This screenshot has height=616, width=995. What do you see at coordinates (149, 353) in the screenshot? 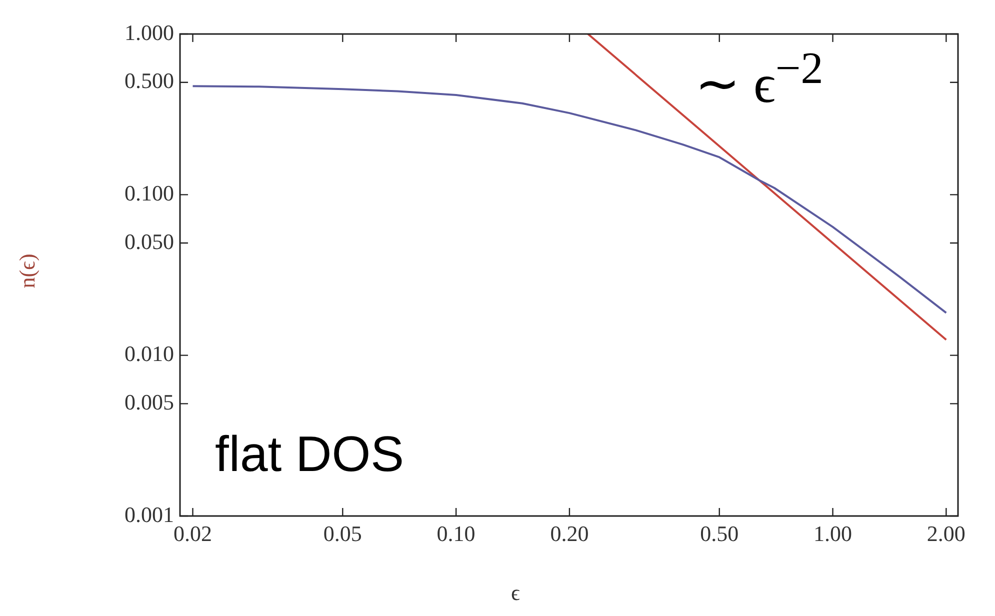
I see `y-tick-label: 0.010` at bounding box center [149, 353].